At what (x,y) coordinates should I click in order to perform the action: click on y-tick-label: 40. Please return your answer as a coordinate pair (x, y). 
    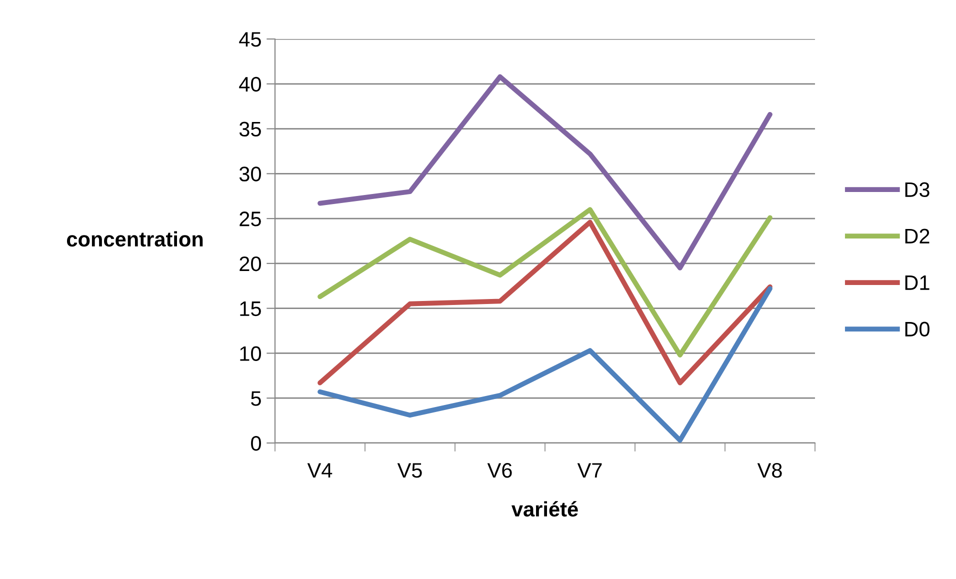
    Looking at the image, I should click on (250, 84).